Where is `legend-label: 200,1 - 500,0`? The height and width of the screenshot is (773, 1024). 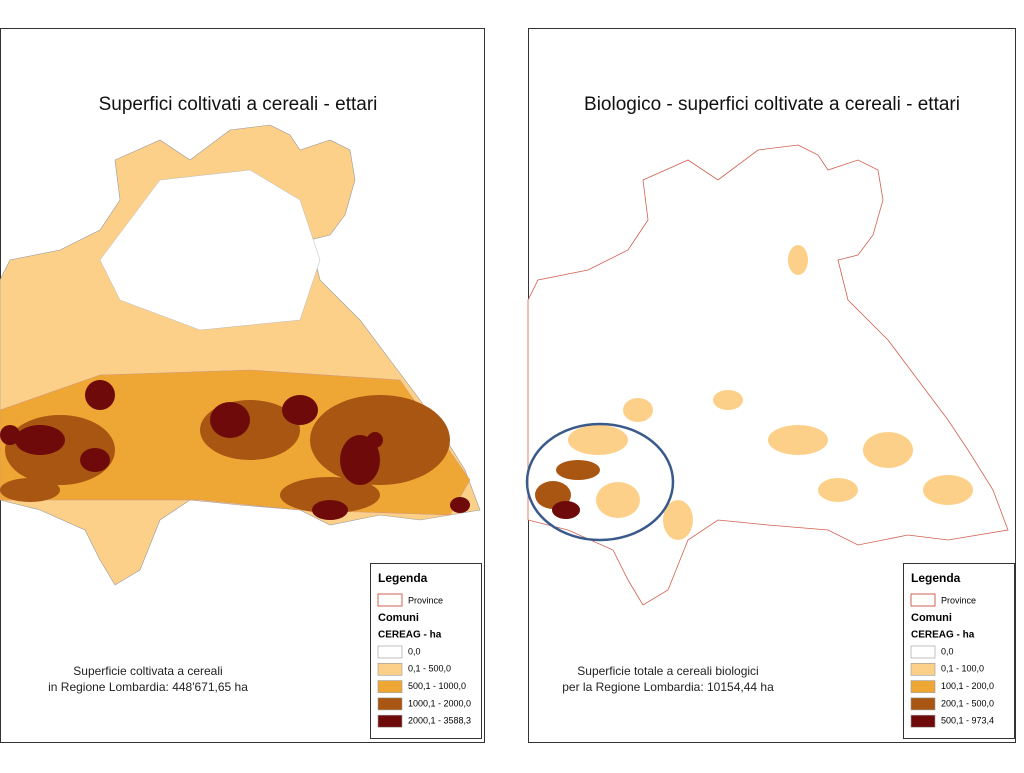
legend-label: 200,1 - 500,0 is located at coordinates (967, 703).